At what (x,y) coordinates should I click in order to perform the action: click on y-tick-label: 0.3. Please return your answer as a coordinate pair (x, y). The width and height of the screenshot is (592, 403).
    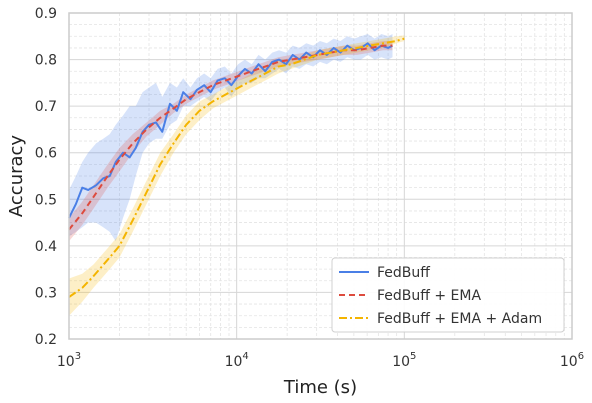
    Looking at the image, I should click on (46, 293).